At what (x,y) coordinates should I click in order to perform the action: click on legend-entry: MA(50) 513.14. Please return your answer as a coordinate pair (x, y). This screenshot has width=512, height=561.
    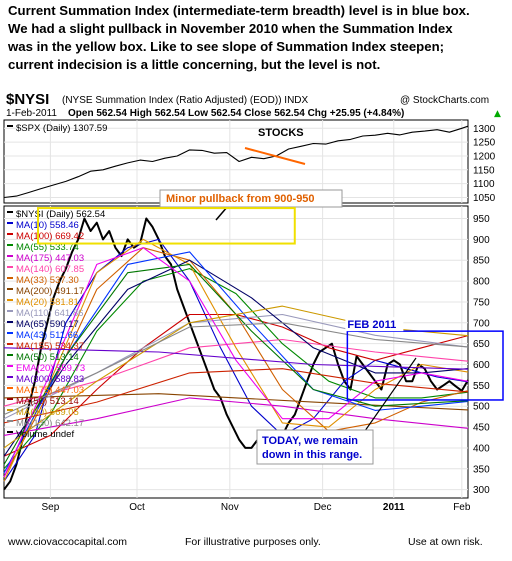
    Looking at the image, I should click on (47, 357).